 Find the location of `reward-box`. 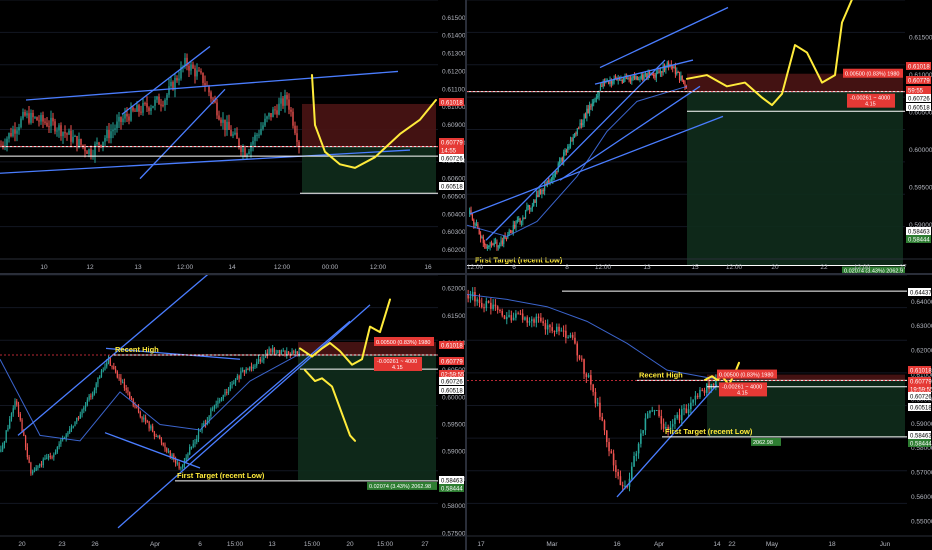

reward-box is located at coordinates (402, 485).